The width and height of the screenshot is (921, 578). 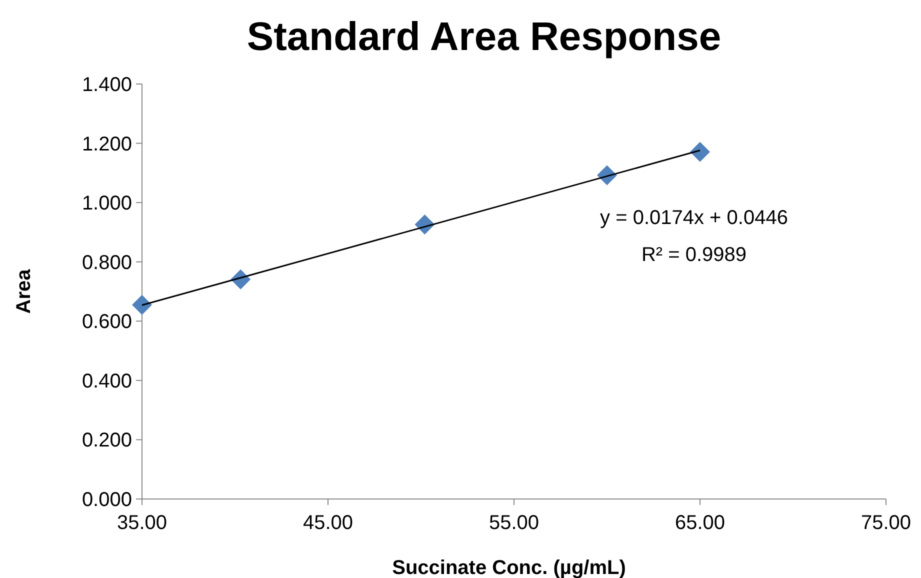 What do you see at coordinates (107, 441) in the screenshot?
I see `y-tick-label: 0.200` at bounding box center [107, 441].